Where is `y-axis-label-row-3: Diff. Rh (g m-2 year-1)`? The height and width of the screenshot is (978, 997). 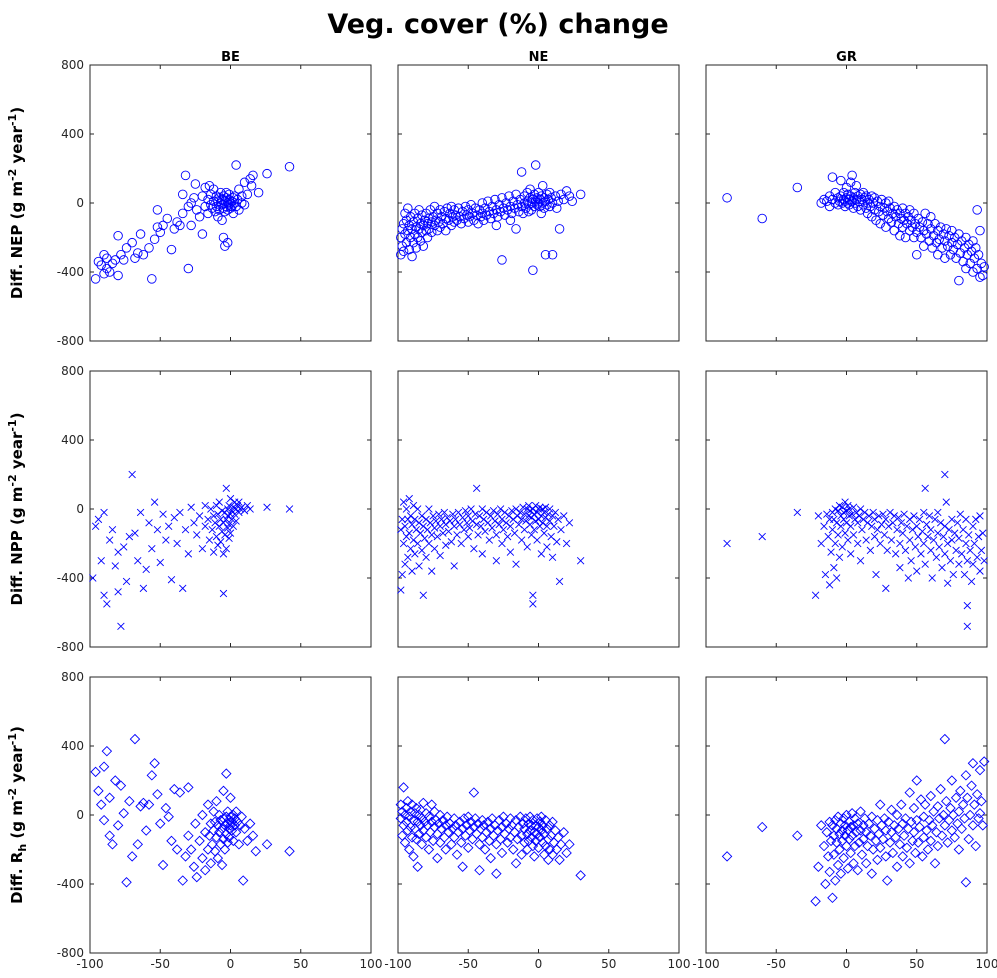
y-axis-label-row-3: Diff. Rh (g m-2 year-1) is located at coordinates (17, 815).